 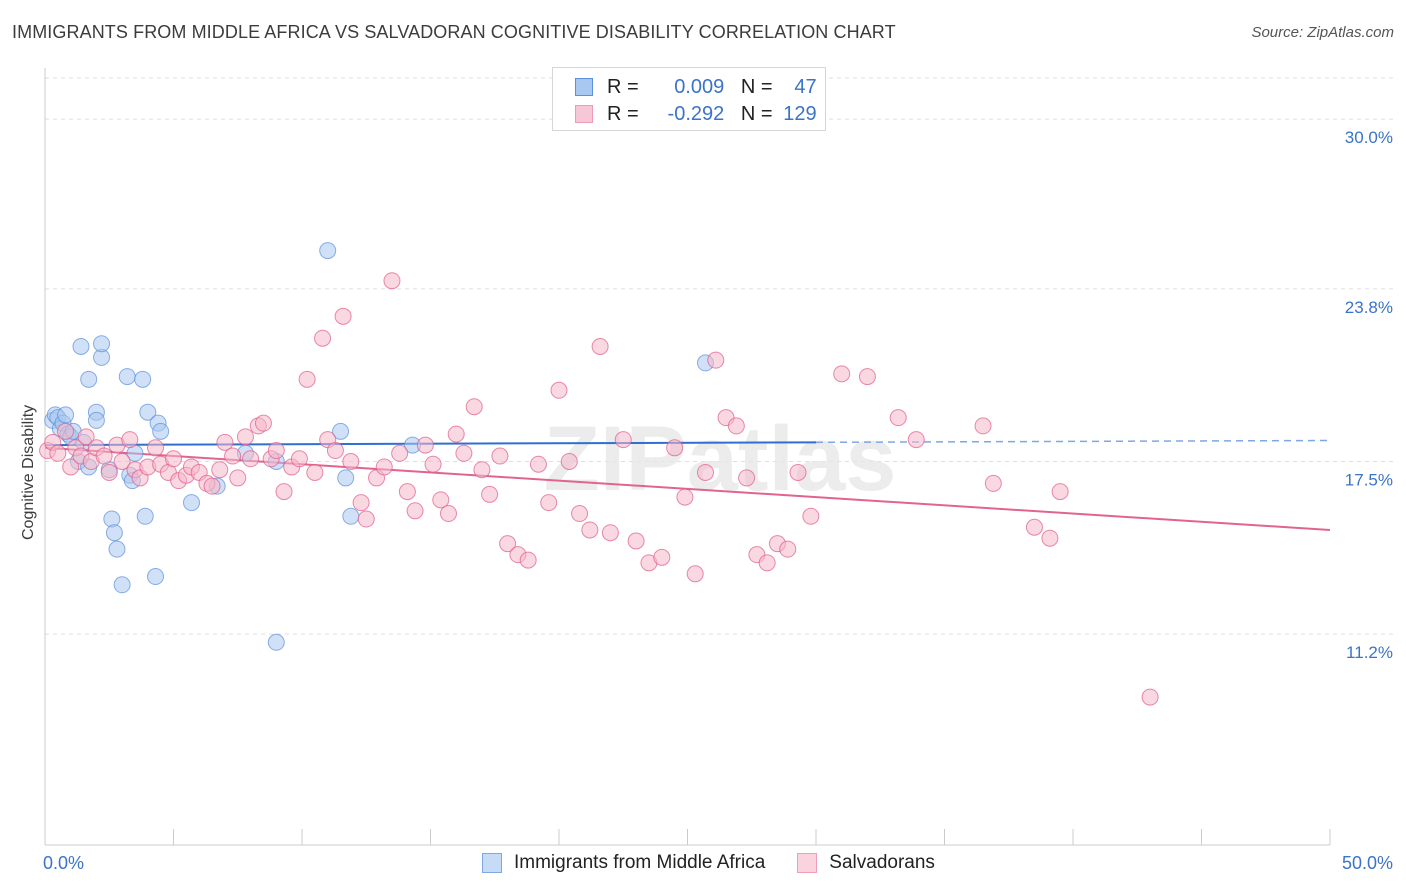 What do you see at coordinates (492, 863) in the screenshot?
I see `series-swatch-blue` at bounding box center [492, 863].